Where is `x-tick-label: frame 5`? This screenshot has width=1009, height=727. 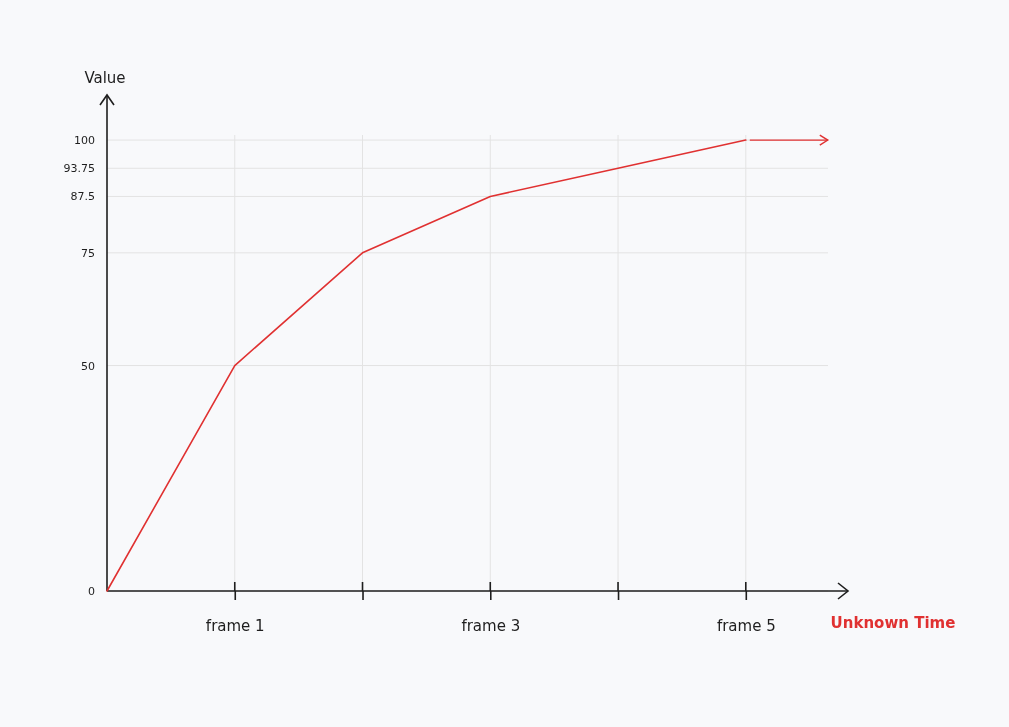 x-tick-label: frame 5 is located at coordinates (746, 625).